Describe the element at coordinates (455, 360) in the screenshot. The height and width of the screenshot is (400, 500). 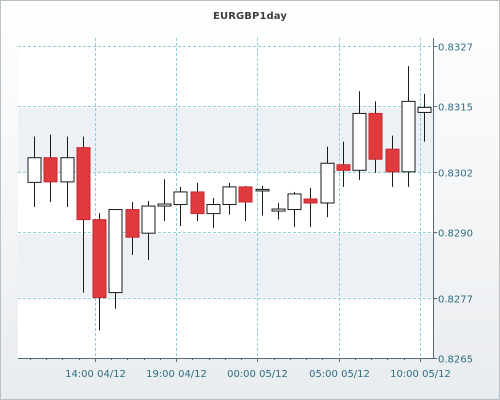
I see `y-tick-label: 0.8265` at that location.